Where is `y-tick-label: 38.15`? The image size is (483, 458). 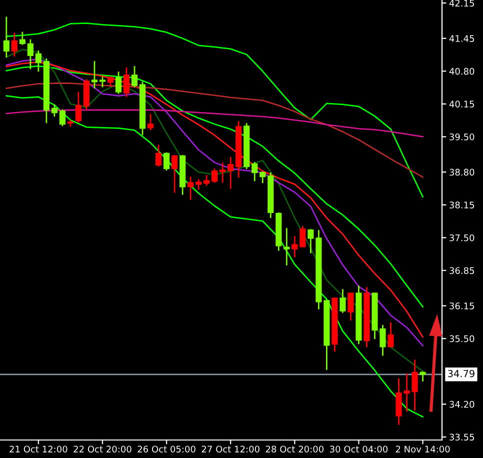 y-tick-label: 38.15 is located at coordinates (462, 205).